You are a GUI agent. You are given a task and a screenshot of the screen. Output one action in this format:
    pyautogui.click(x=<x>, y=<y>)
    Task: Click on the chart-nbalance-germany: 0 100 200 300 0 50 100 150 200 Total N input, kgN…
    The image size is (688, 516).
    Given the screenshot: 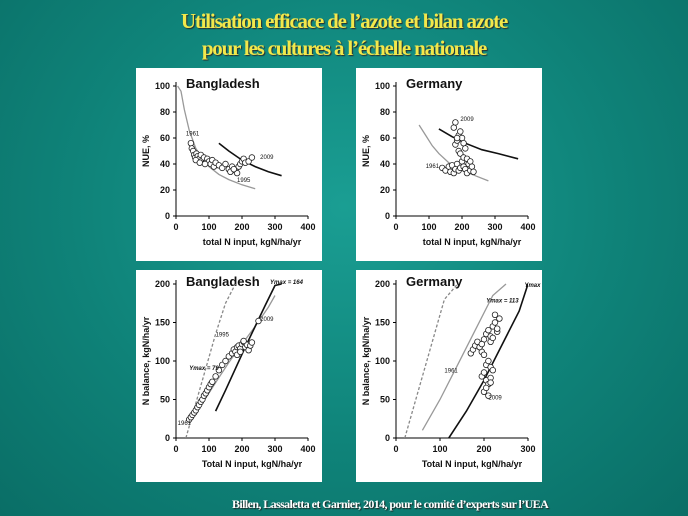 What is the action you would take?
    pyautogui.click(x=451, y=371)
    